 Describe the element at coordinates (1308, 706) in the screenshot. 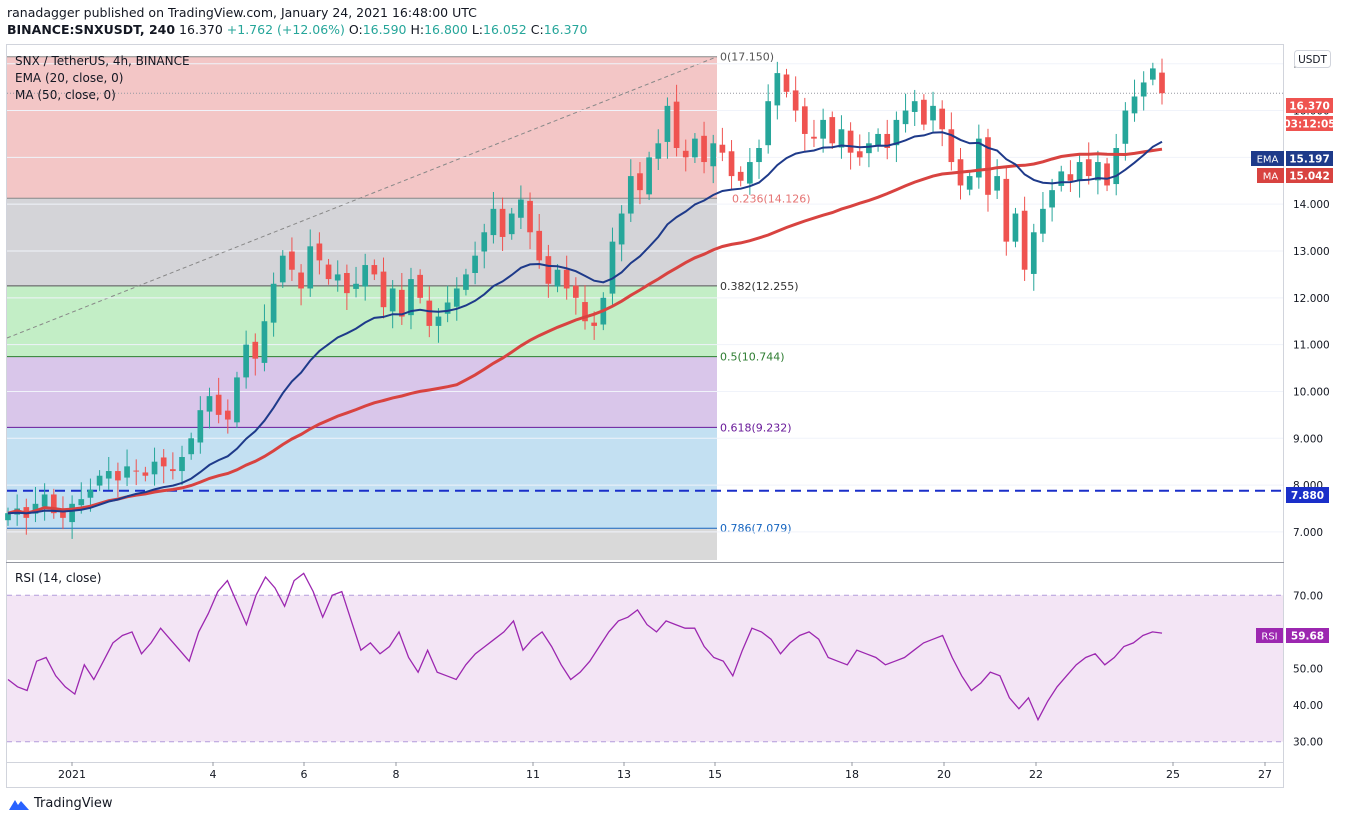

I see `rsi-tick: 40.00` at that location.